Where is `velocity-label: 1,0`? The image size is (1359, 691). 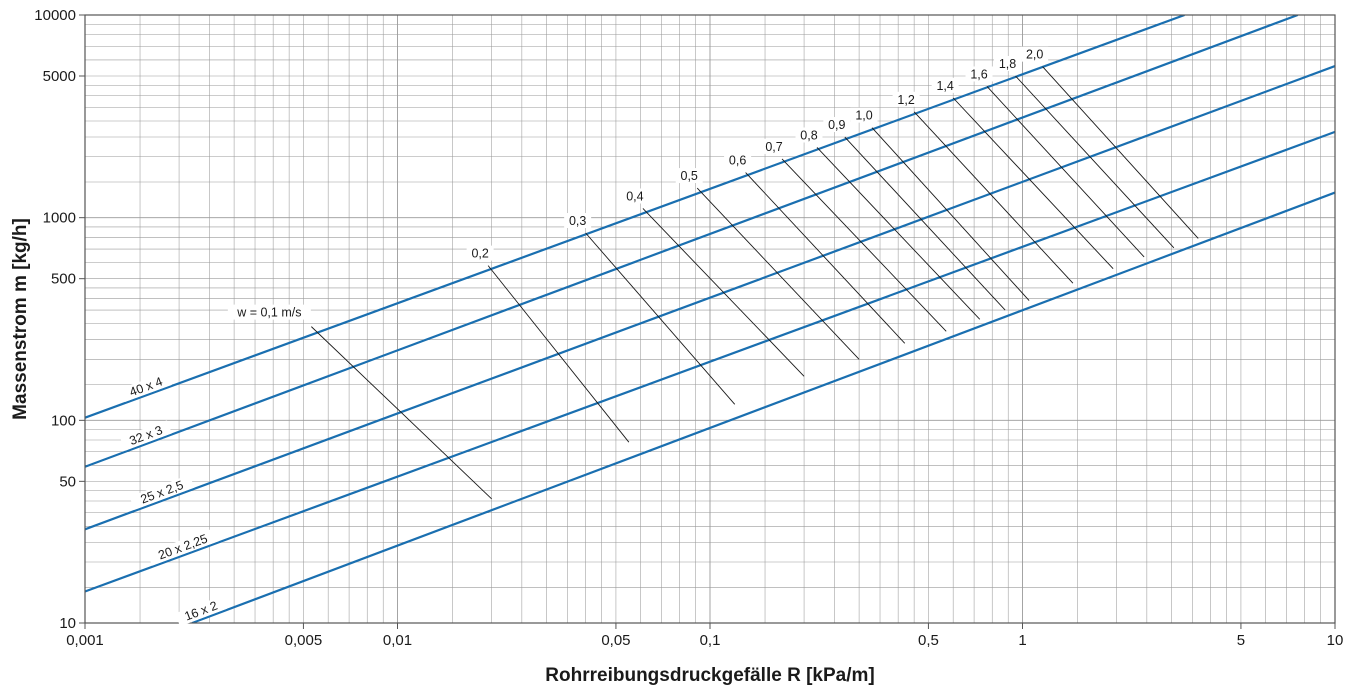 velocity-label: 1,0 is located at coordinates (863, 116).